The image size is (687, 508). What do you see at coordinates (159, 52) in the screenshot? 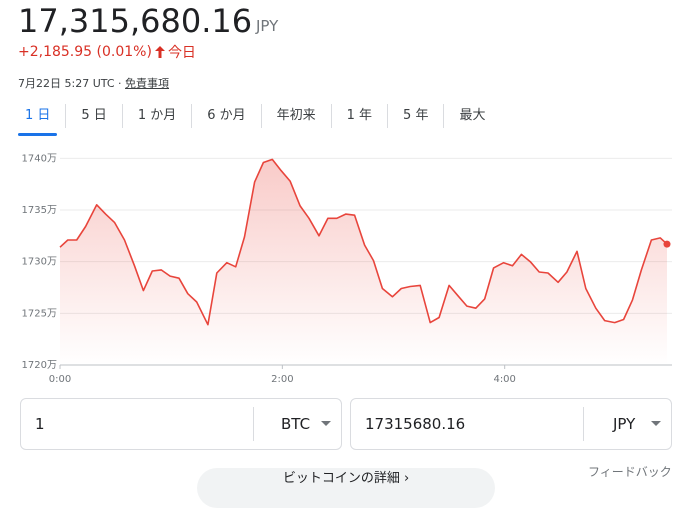
I see `up-arrow` at bounding box center [159, 52].